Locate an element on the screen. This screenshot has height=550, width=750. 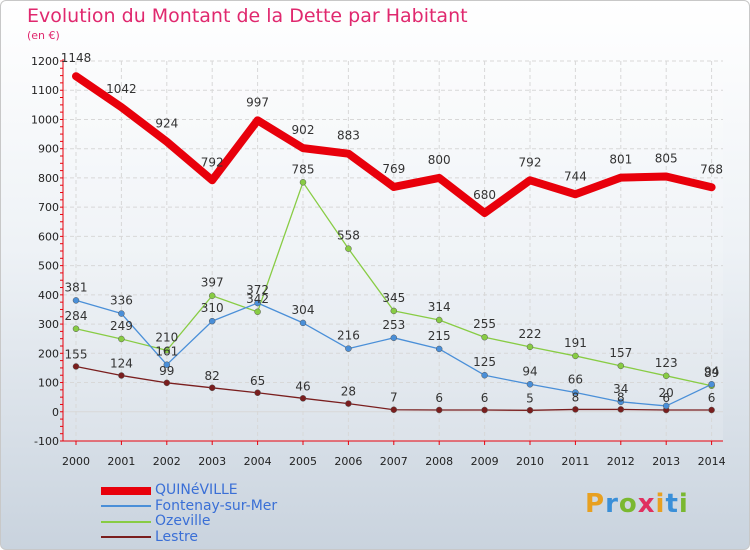
chart-unit-label: (en €) is located at coordinates (43, 35).